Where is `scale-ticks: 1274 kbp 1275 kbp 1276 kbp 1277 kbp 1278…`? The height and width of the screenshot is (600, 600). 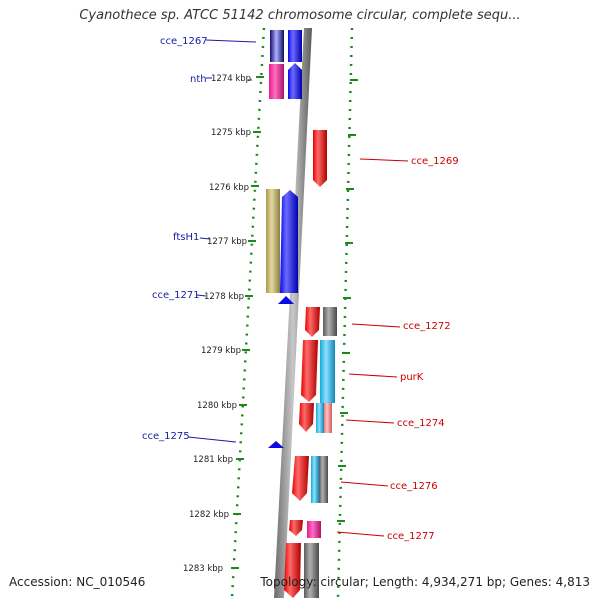
scale-ticks: 1274 kbp 1275 kbp 1276 kbp 1277 kbp 1278… is located at coordinates (217, 324).